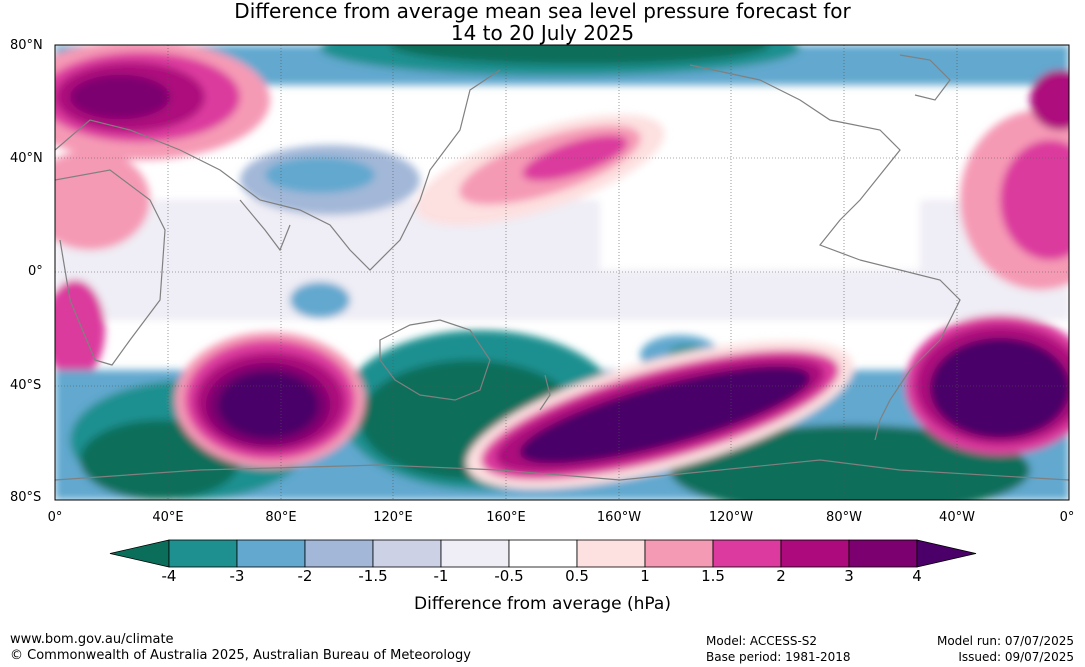 Image resolution: width=1085 pixels, height=667 pixels. What do you see at coordinates (373, 576) in the screenshot?
I see `colorbar-tick: -1.5` at bounding box center [373, 576].